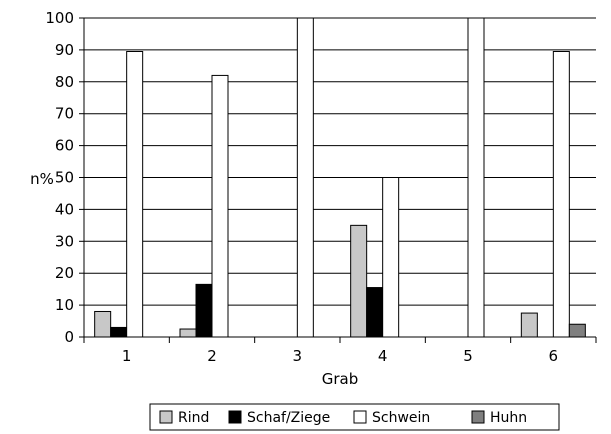  What do you see at coordinates (64, 114) in the screenshot?
I see `y-tick-label: 70` at bounding box center [64, 114].